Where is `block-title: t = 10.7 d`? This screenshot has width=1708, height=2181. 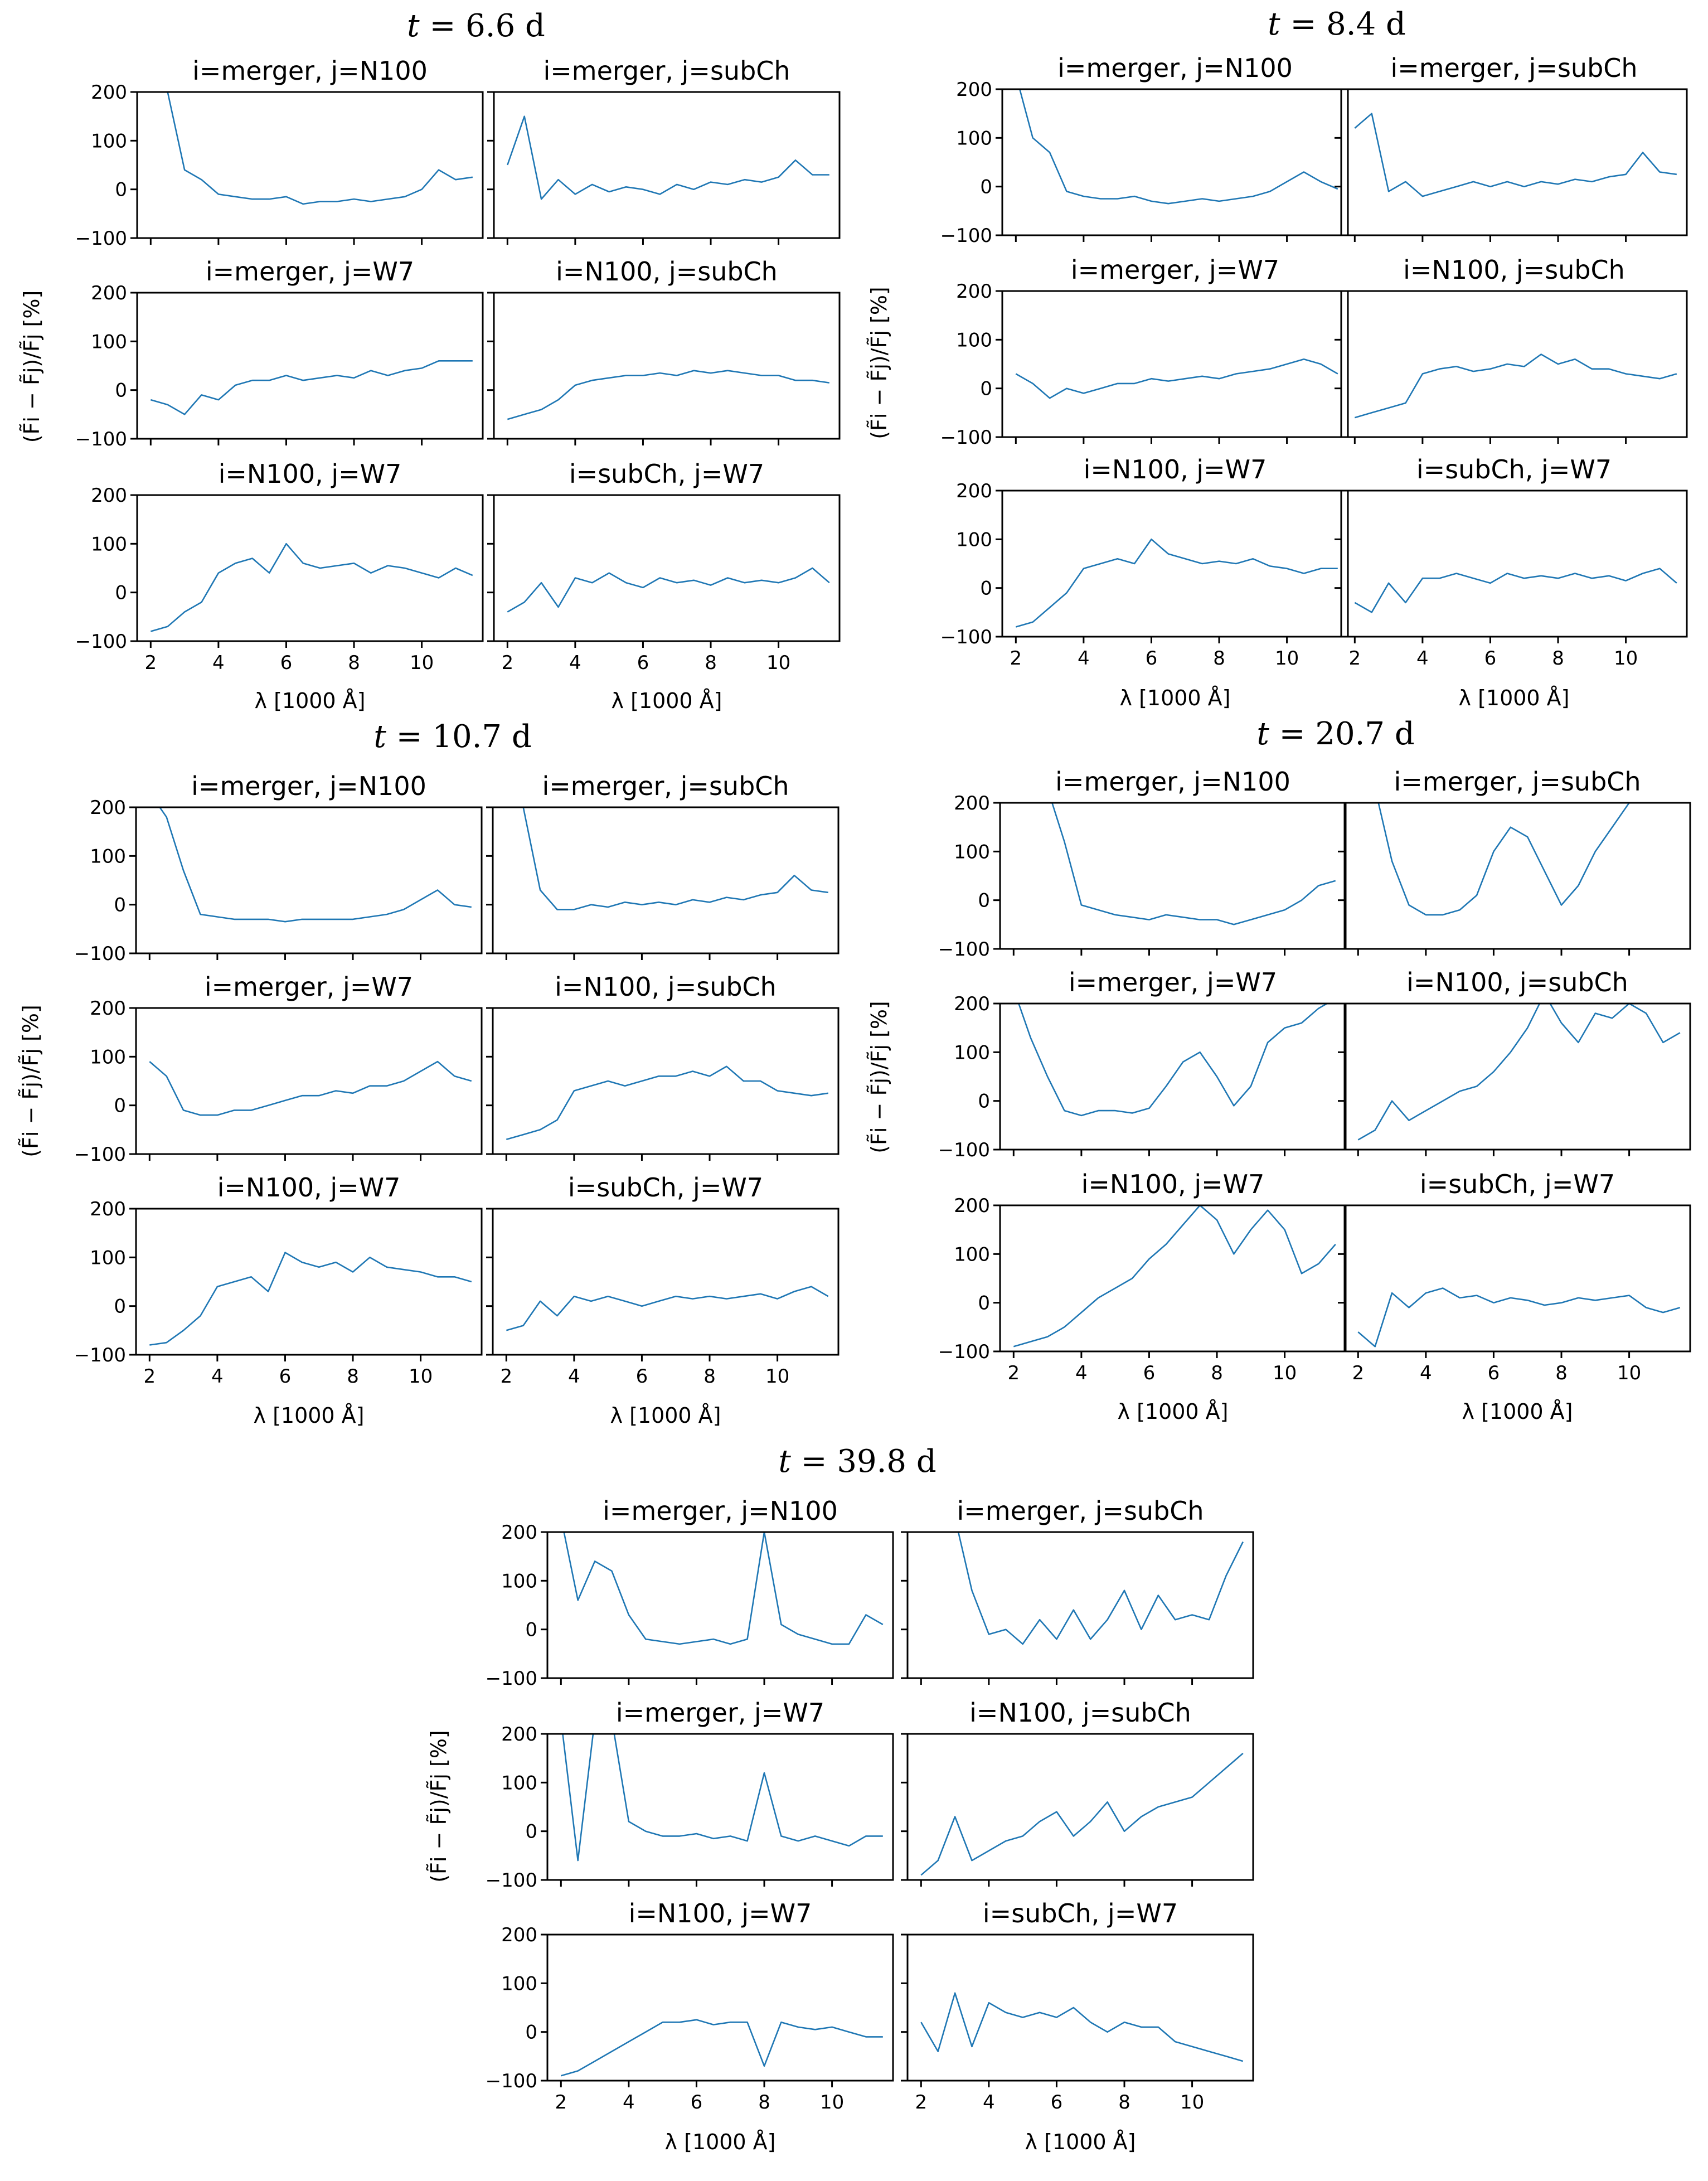 block-title: t = 10.7 d is located at coordinates (452, 737).